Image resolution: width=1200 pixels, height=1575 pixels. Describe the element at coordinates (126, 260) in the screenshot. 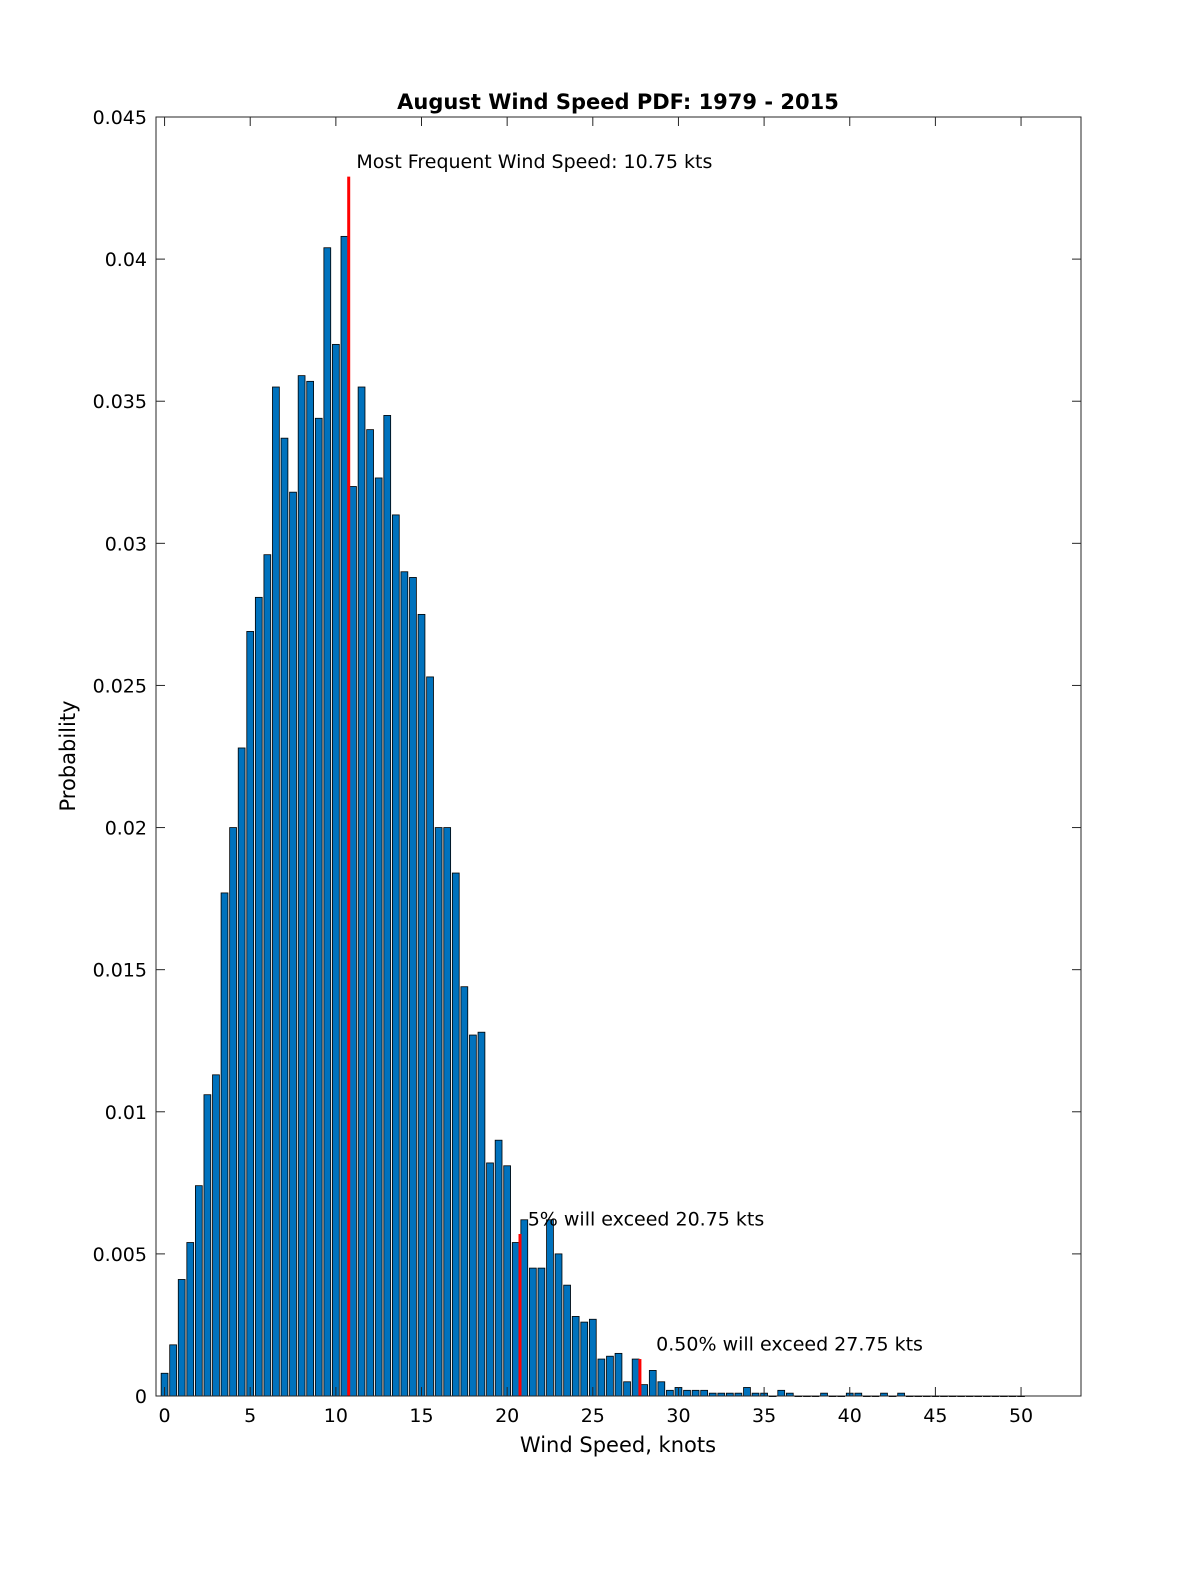

I see `y-tick-label: 0.04` at that location.